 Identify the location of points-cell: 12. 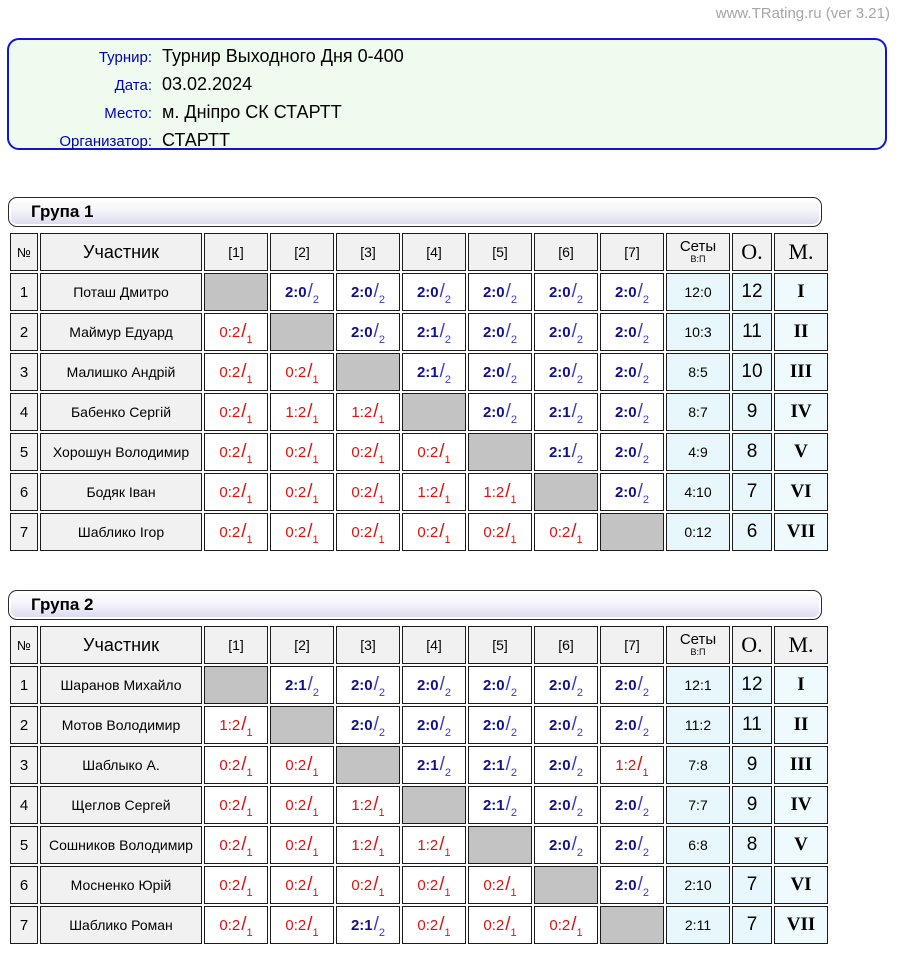
(752, 292).